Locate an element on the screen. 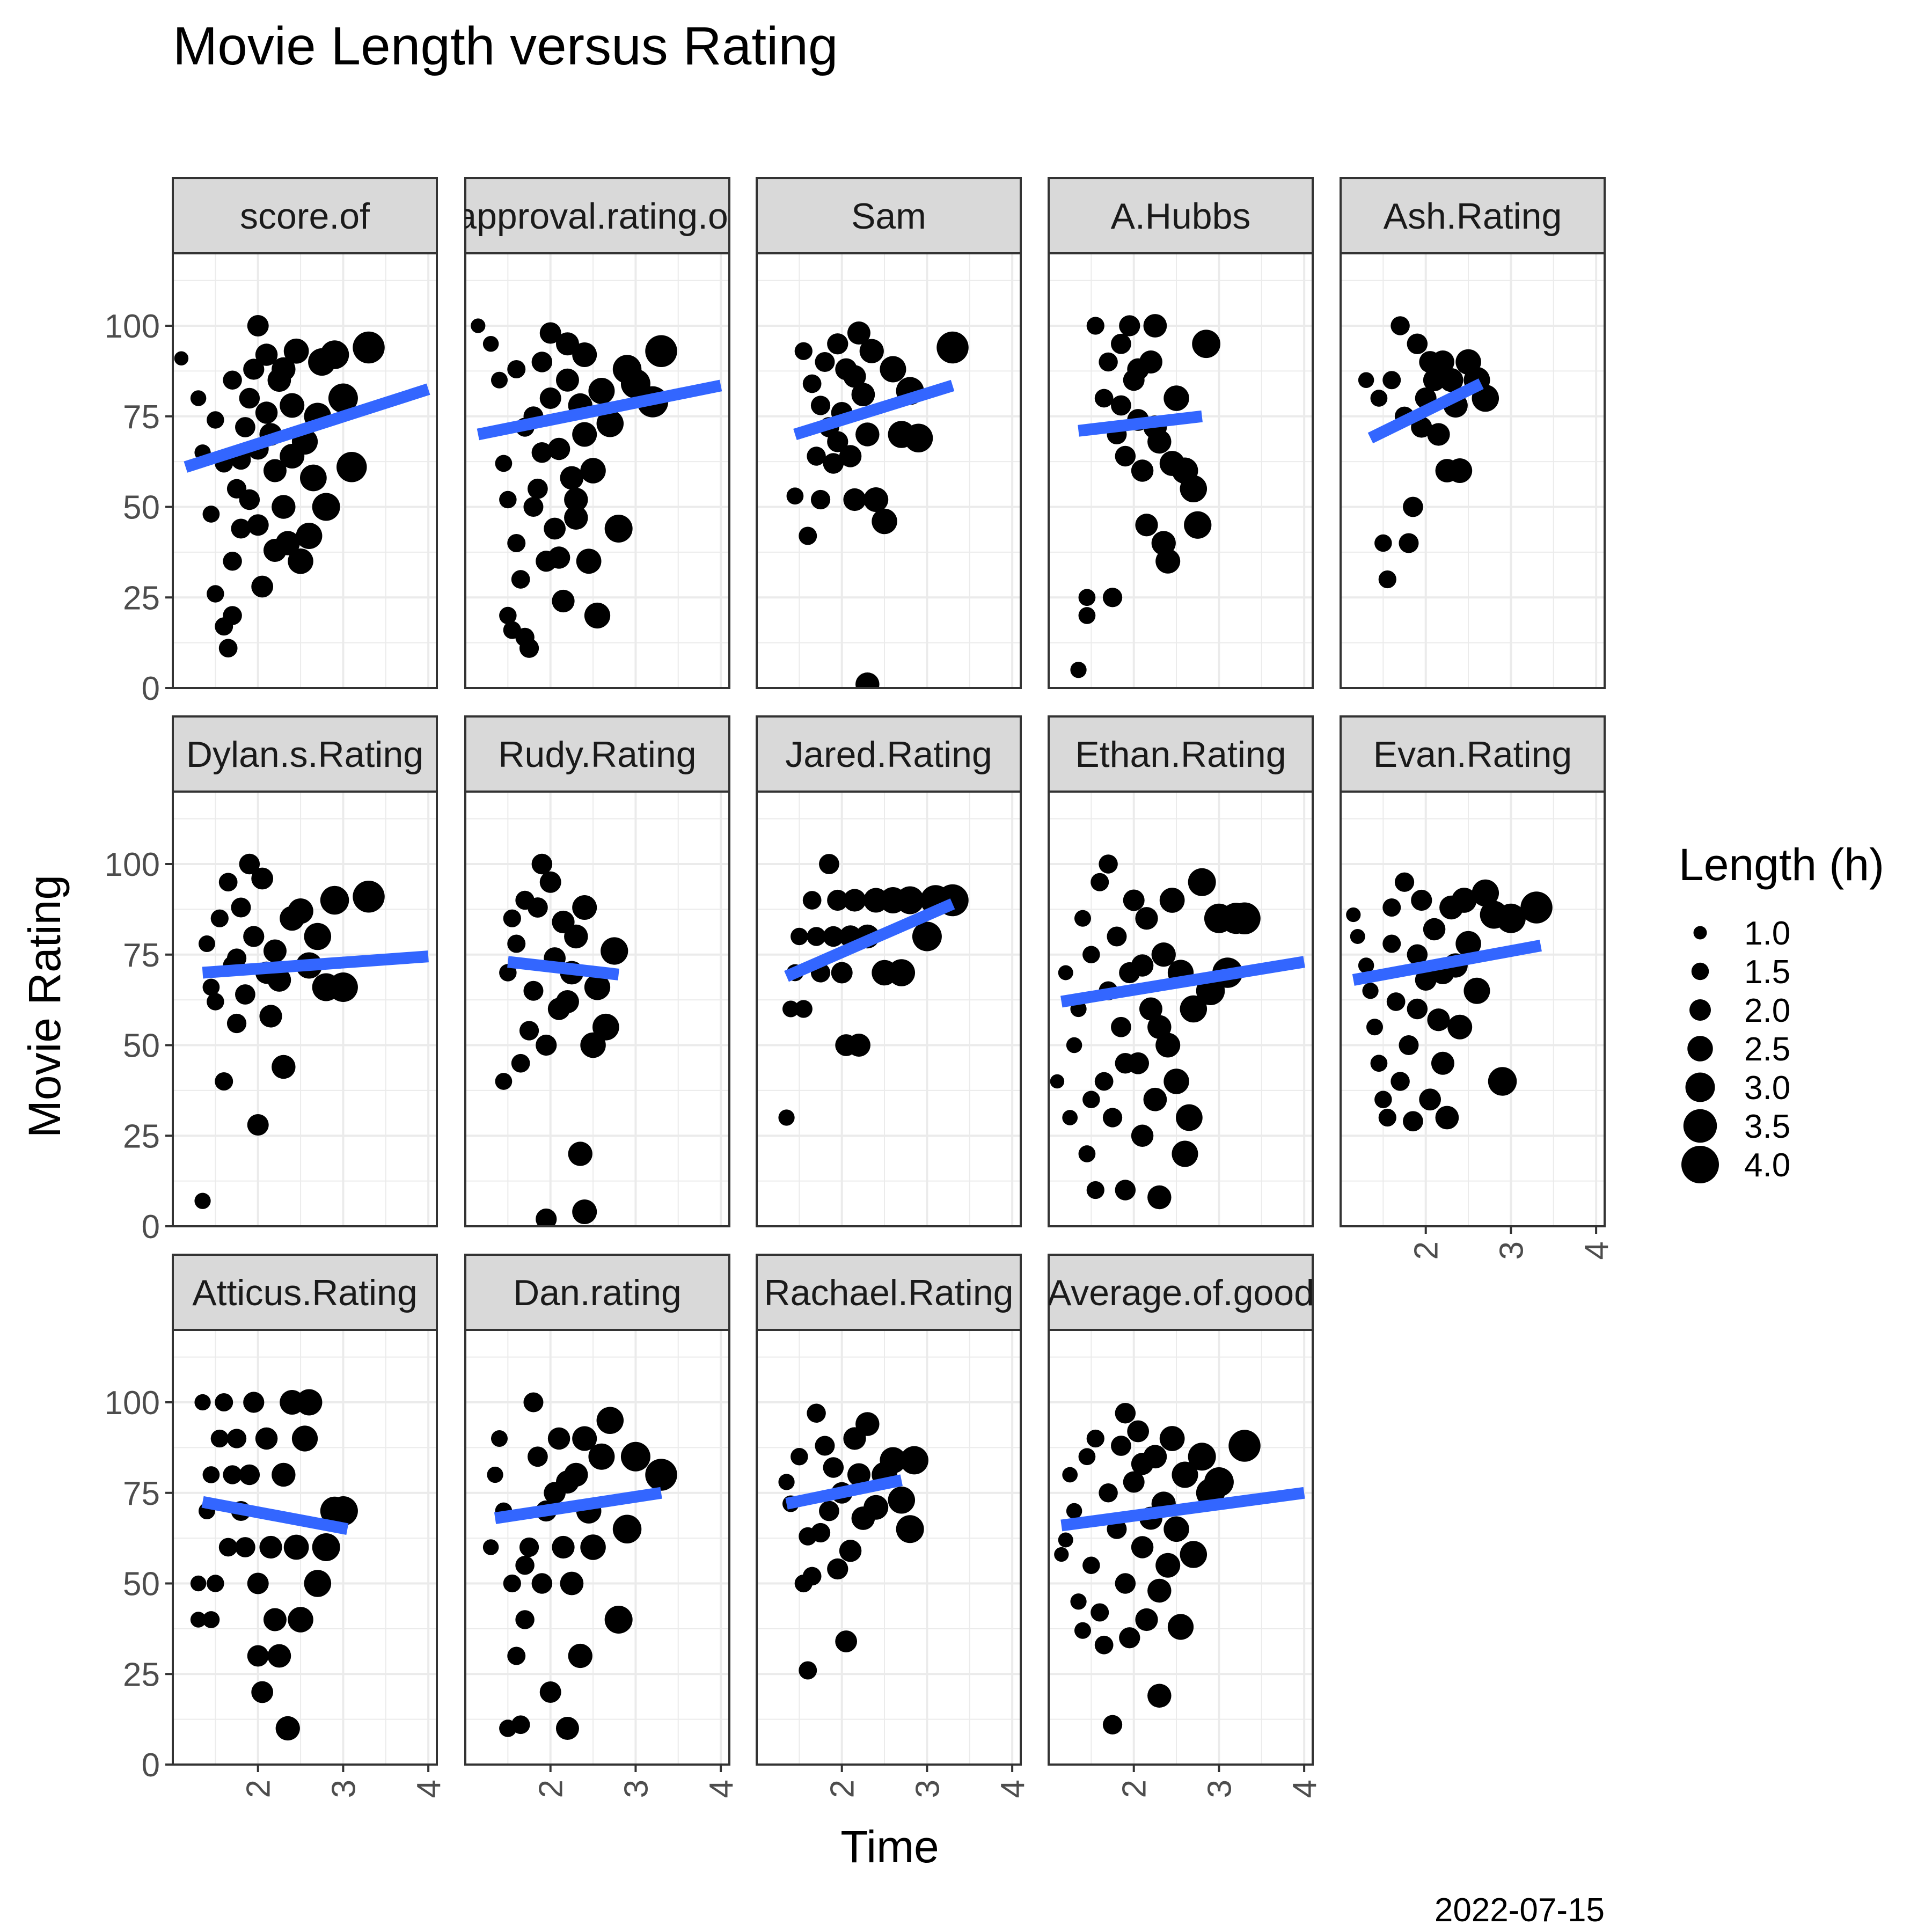 Image resolution: width=1932 pixels, height=1932 pixels. y-tick-label: 0 is located at coordinates (151, 1227).